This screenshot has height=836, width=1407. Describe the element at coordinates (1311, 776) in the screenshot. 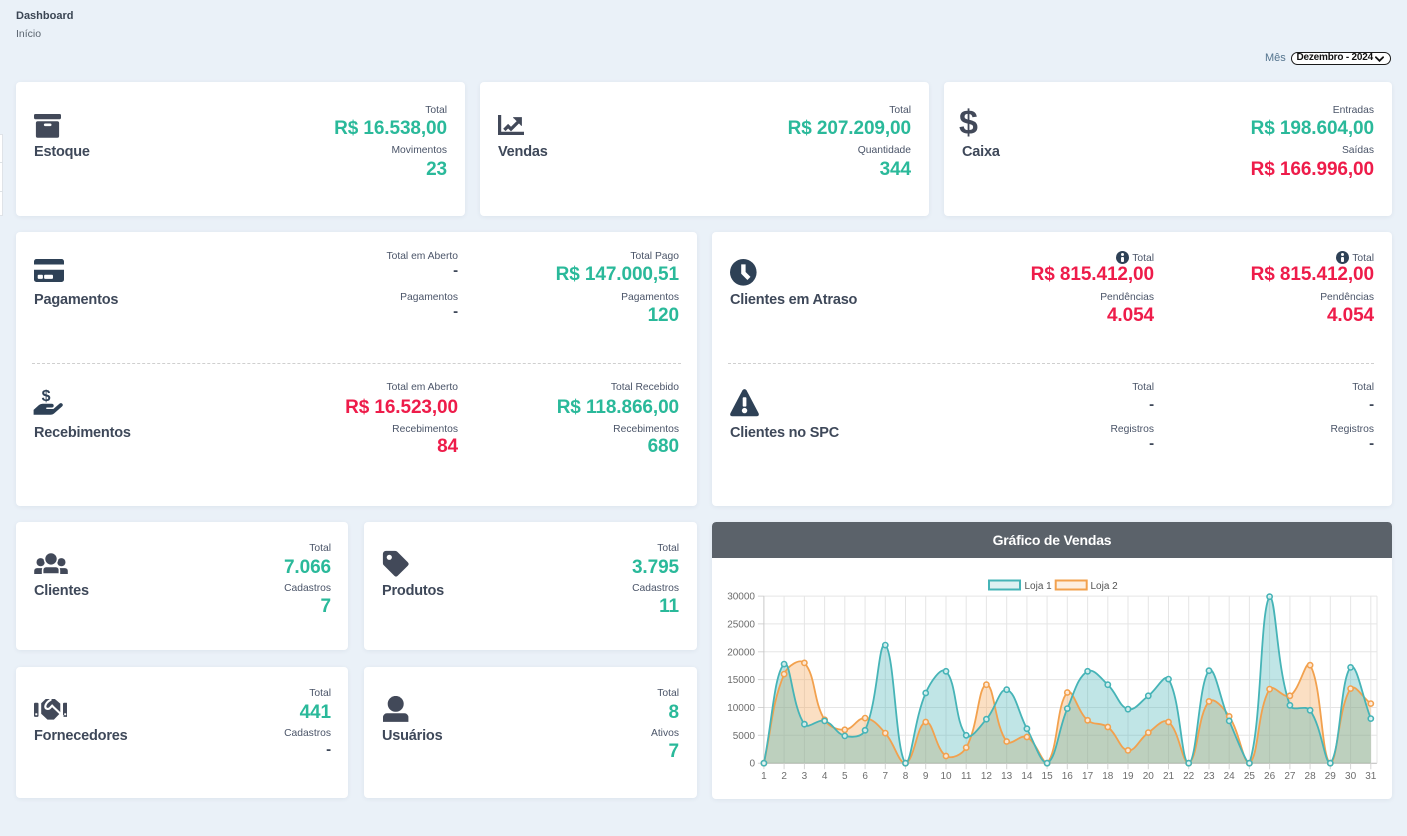

I see `svg-text: 28` at that location.